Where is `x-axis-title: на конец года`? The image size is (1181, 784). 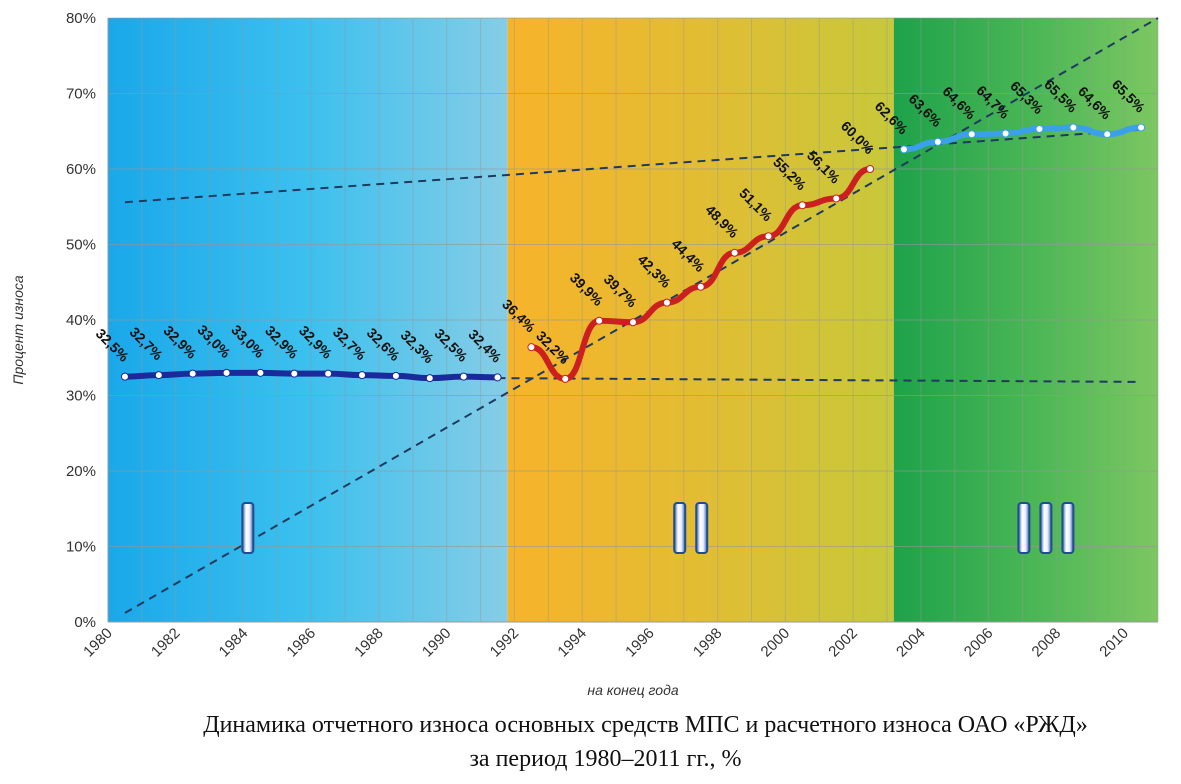
x-axis-title: на конец года is located at coordinates (632, 690).